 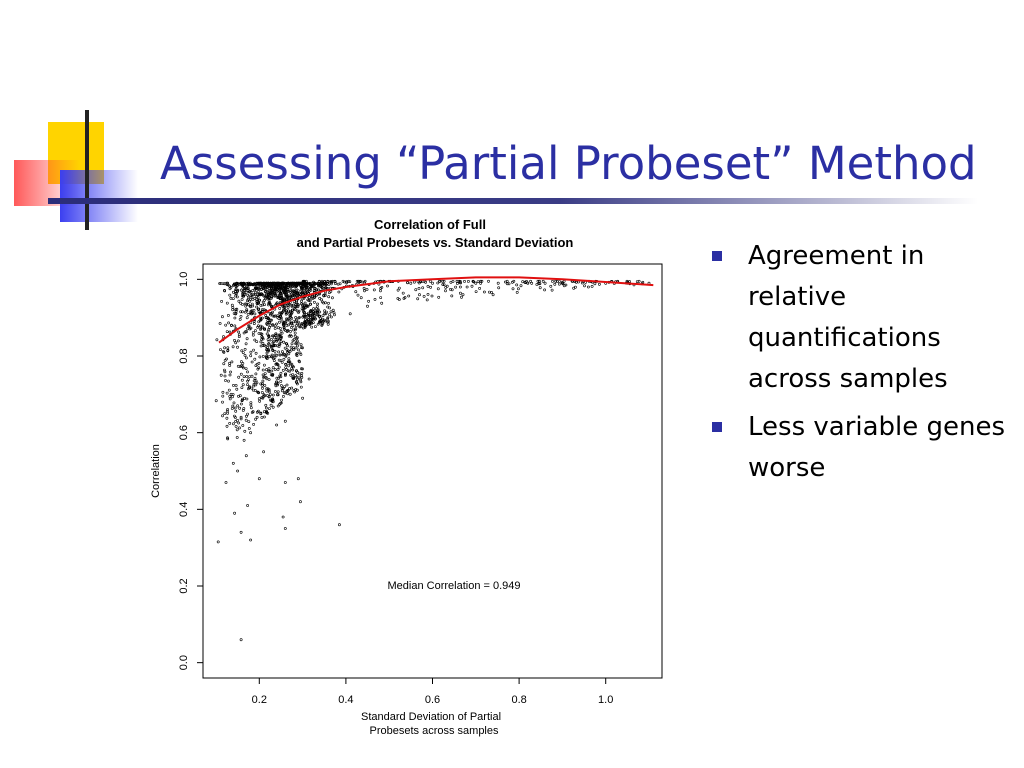 I want to click on x-tick-label: 0.2, so click(x=259, y=700).